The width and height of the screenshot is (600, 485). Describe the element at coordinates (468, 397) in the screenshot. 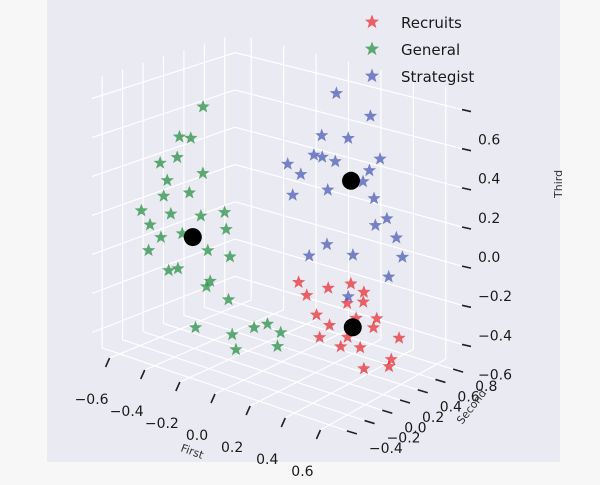

I see `y-tick-label: 0.6` at that location.